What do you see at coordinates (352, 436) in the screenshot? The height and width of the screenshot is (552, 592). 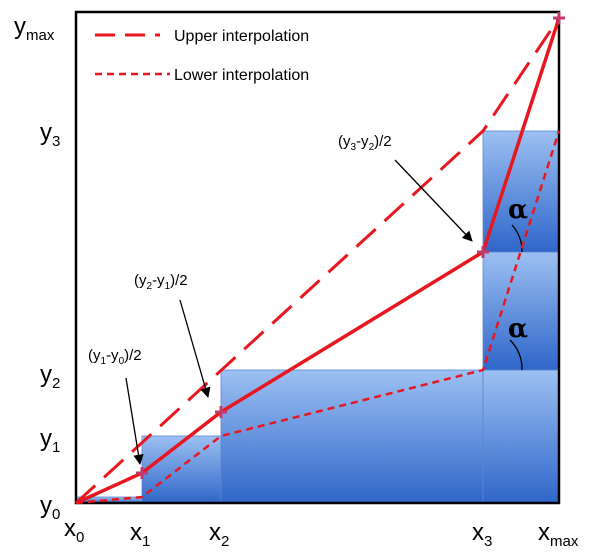 I see `bar-x2-x3` at bounding box center [352, 436].